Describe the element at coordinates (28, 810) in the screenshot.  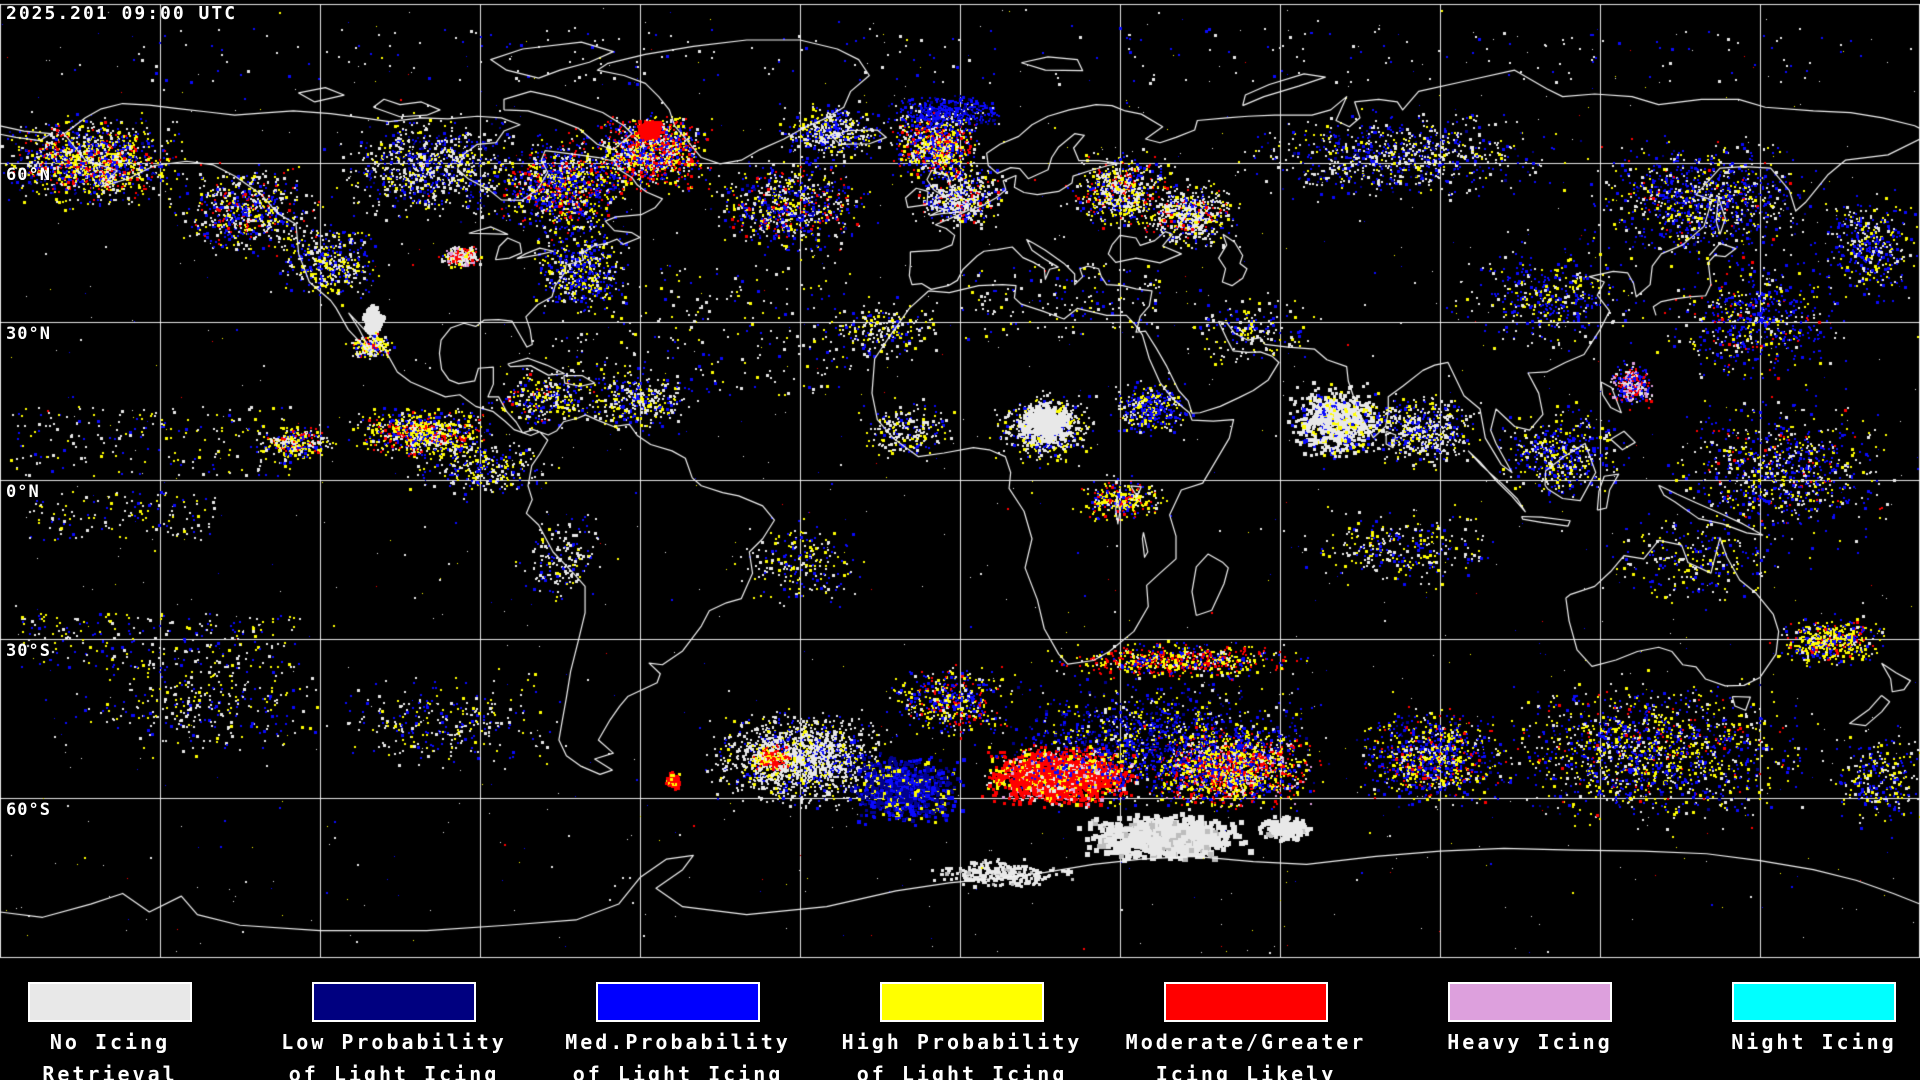
I see `latitude-label-60s: 60°S` at that location.